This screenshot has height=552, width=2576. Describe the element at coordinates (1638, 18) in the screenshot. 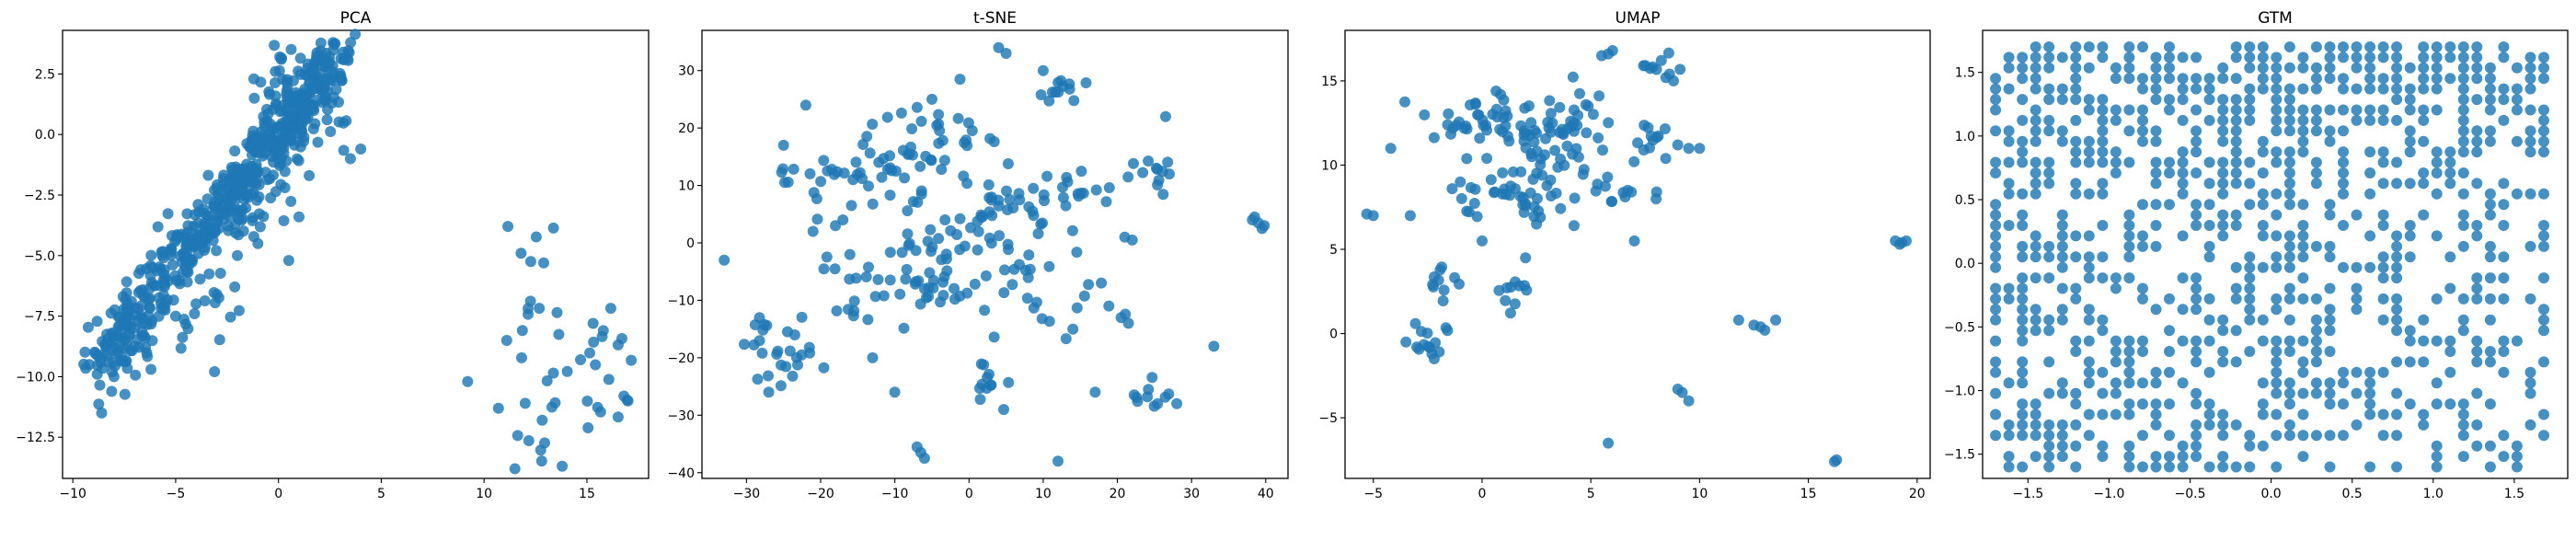

I see `title-umap: UMAP` at that location.